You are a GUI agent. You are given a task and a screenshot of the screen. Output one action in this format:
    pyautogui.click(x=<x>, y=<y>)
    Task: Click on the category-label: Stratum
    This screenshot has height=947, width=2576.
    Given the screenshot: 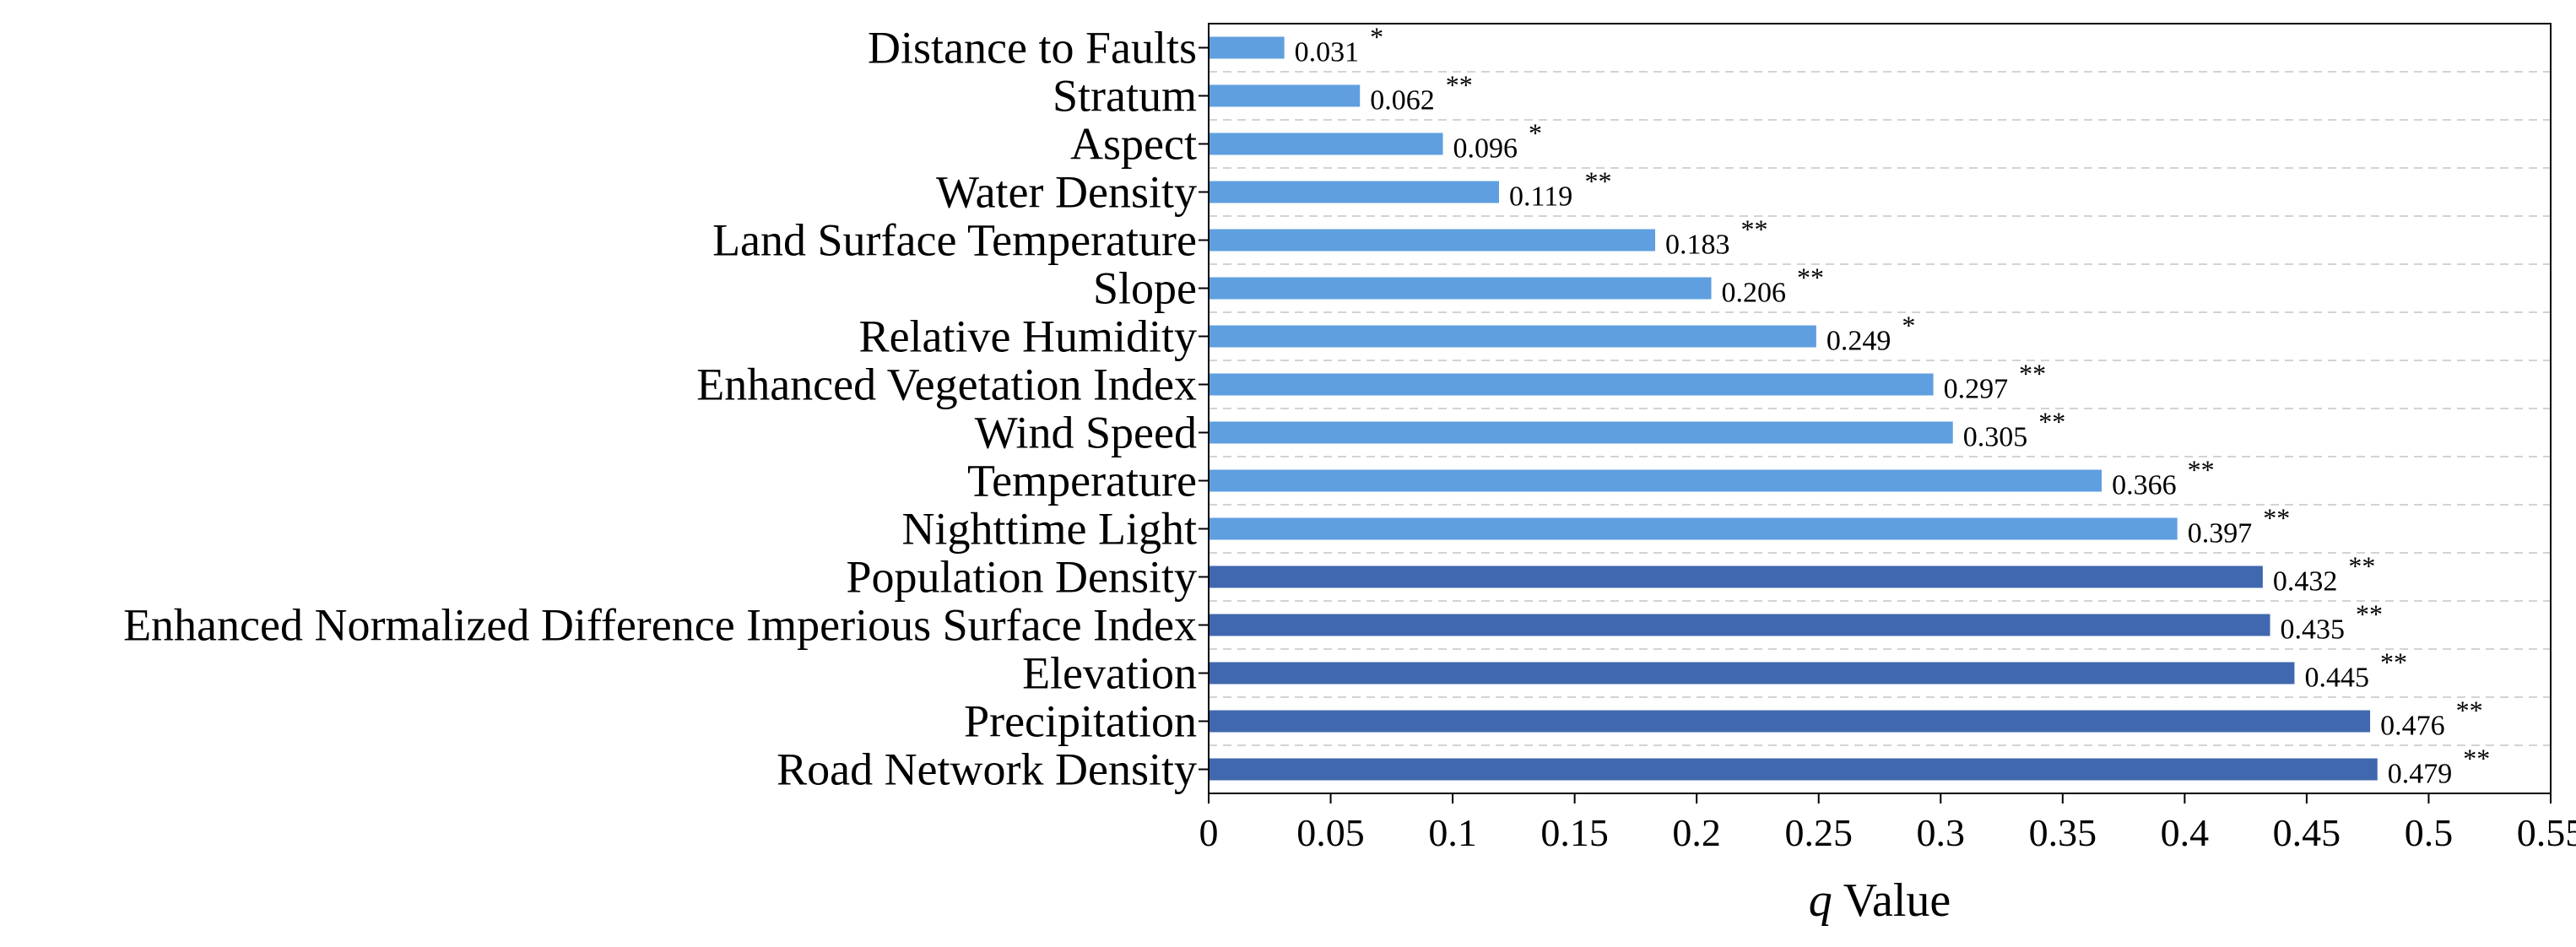 What is the action you would take?
    pyautogui.click(x=1125, y=96)
    